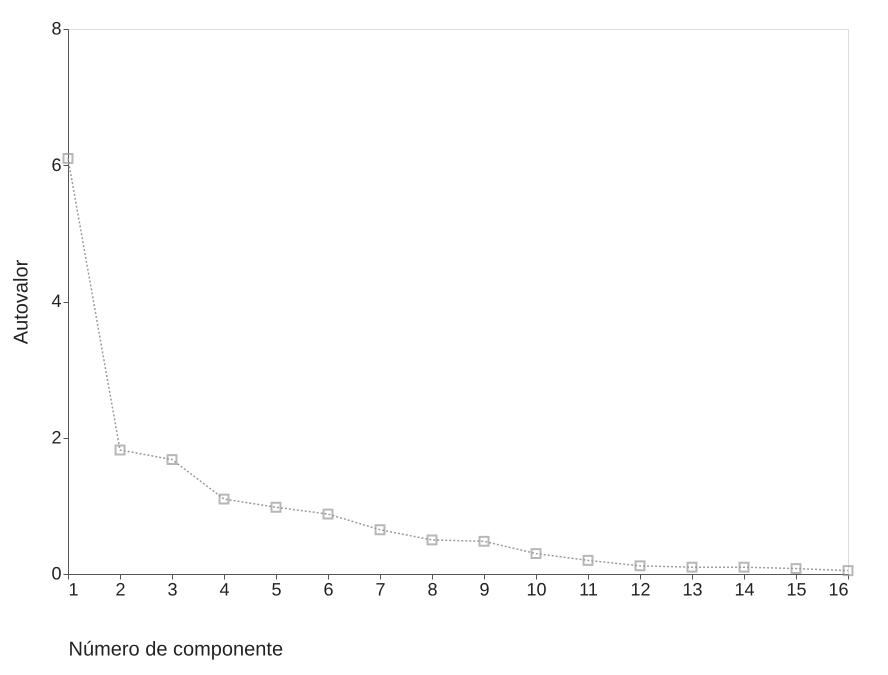 This screenshot has height=675, width=888. I want to click on x-tick-label: 1, so click(73, 590).